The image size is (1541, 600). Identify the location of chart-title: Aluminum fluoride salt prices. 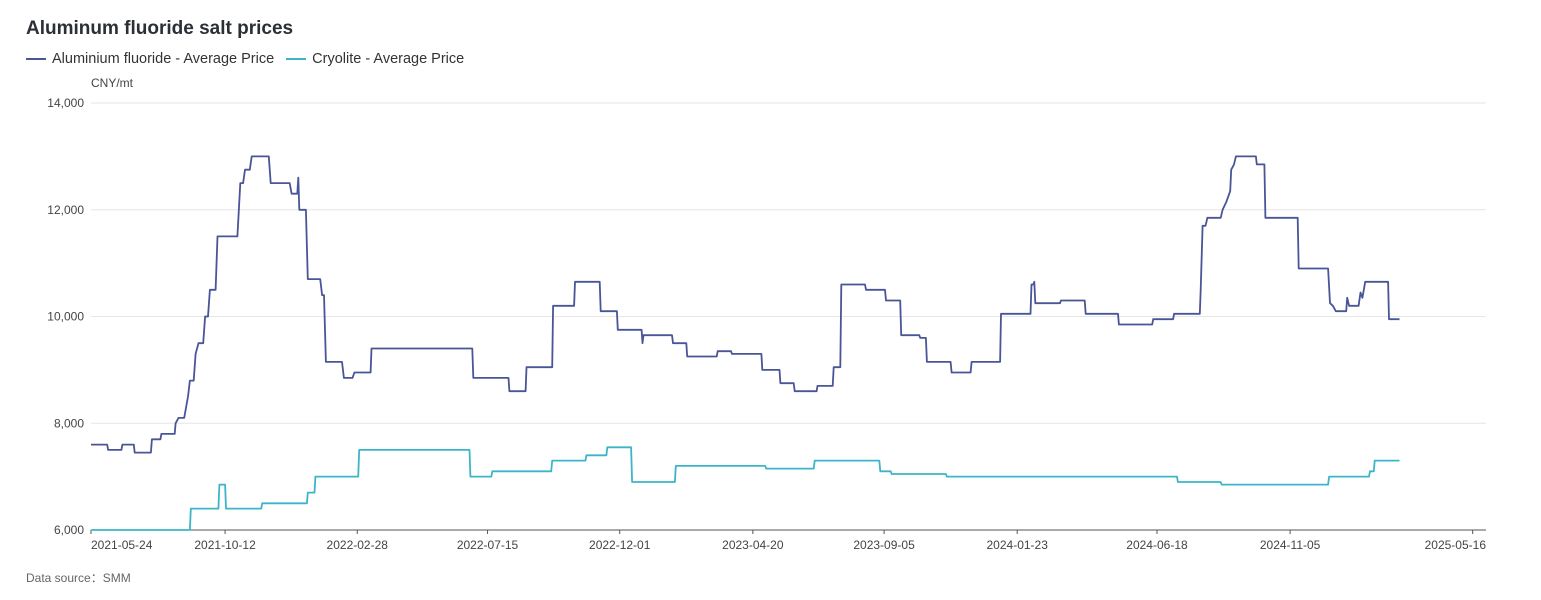
(160, 28).